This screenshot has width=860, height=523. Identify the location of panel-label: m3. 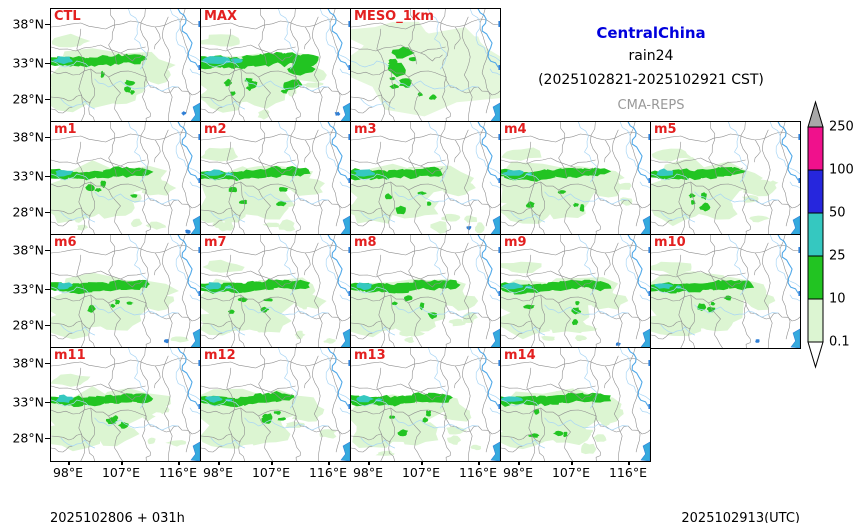
(365, 129).